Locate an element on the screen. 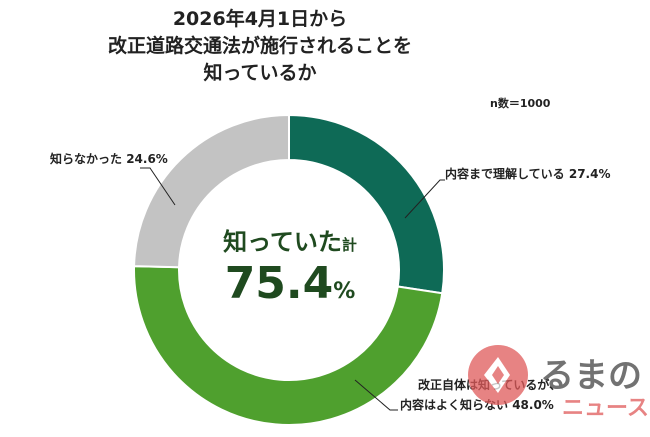  chart-title-line-3: 知っているか is located at coordinates (260, 73).